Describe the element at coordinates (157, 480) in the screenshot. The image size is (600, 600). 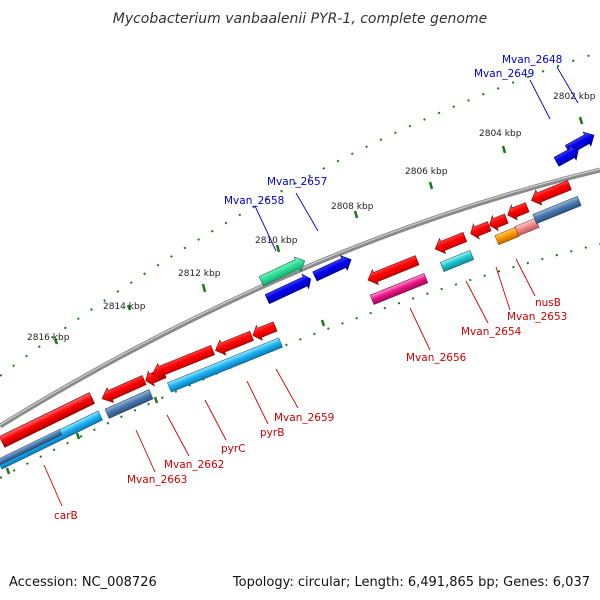
I see `gene-label-mvan-2663: Mvan_2663` at that location.